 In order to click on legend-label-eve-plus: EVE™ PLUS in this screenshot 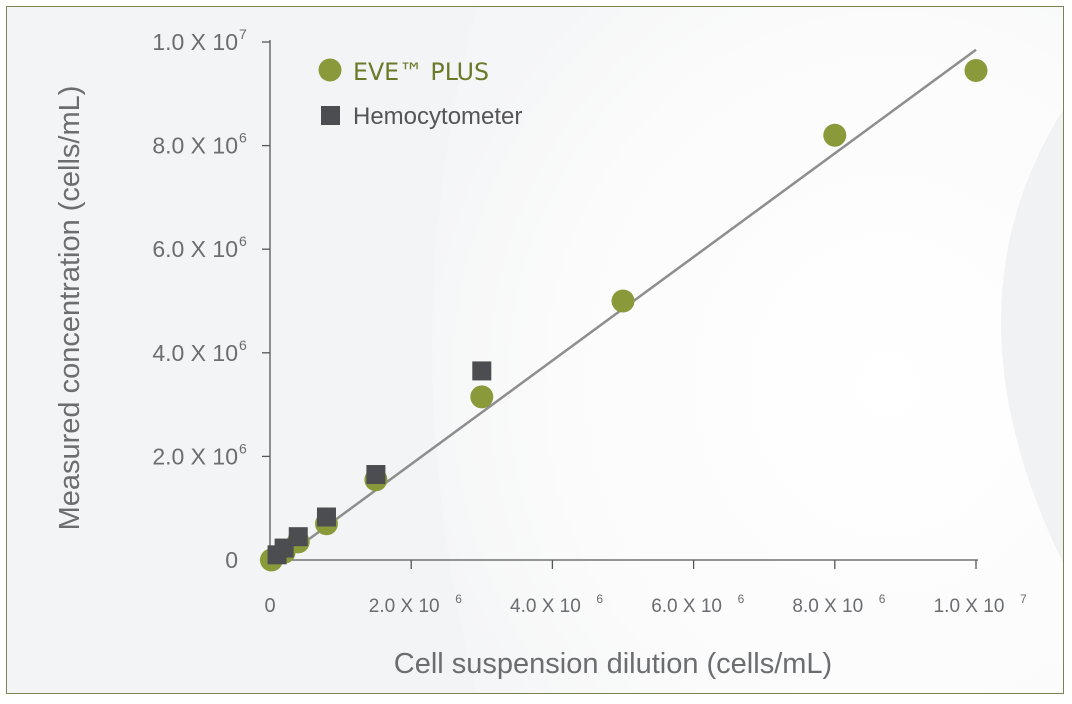, I will do `click(421, 72)`.